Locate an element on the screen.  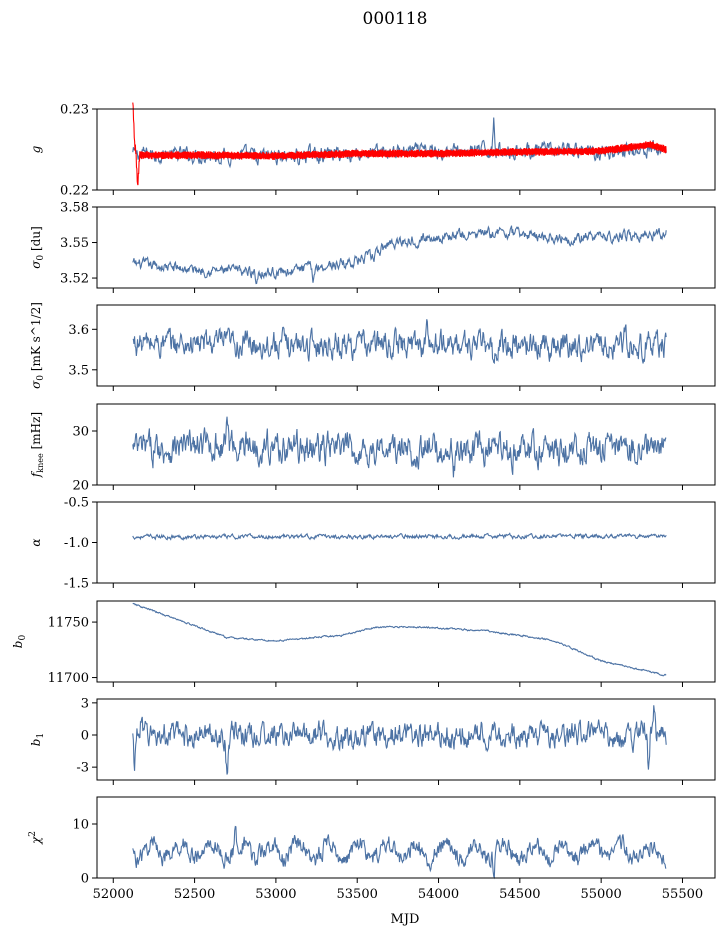
y-tick-label: 3.55 is located at coordinates (74, 243).